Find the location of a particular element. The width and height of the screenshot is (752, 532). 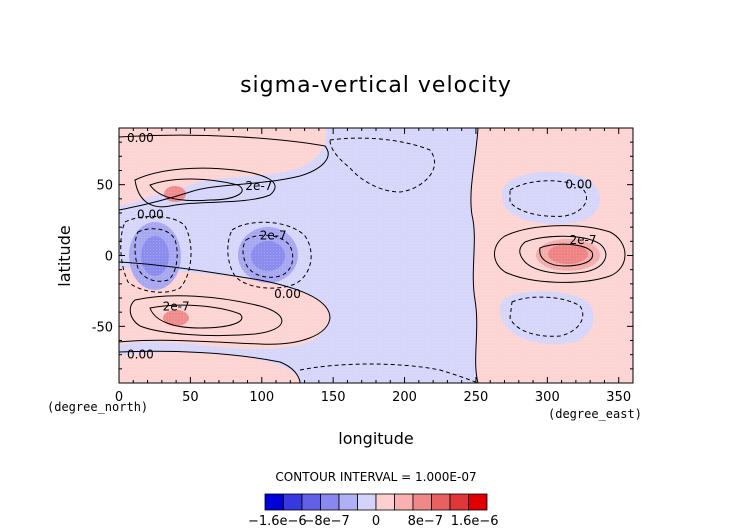

colorbar-tick-label: 0 is located at coordinates (376, 521).